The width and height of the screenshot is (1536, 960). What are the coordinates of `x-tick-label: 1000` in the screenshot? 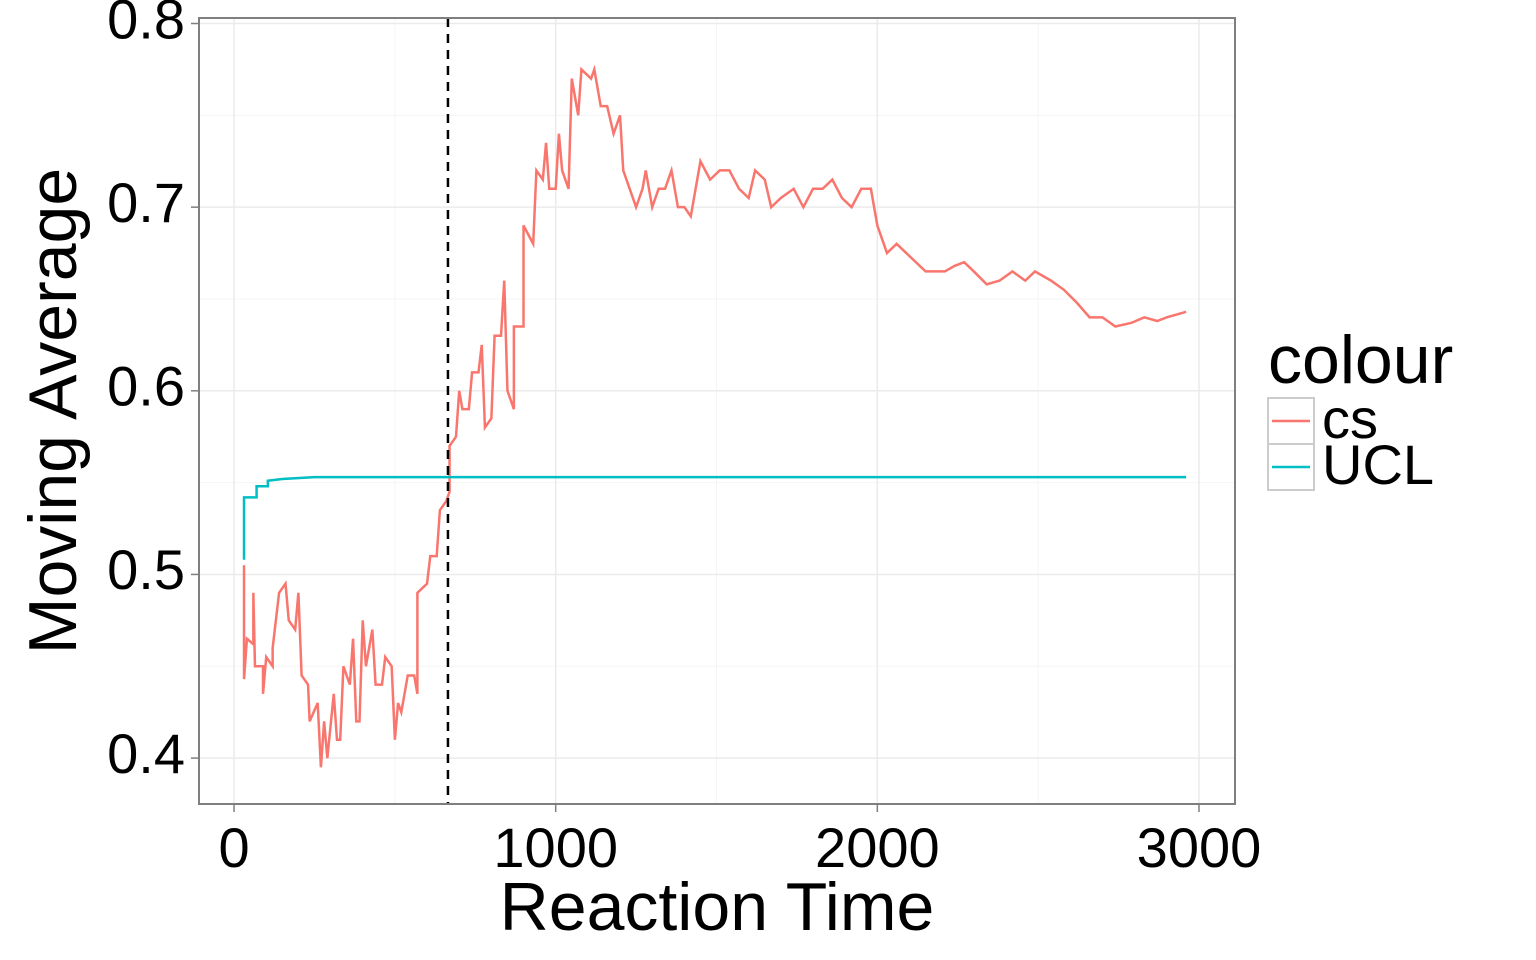 It's located at (555, 847).